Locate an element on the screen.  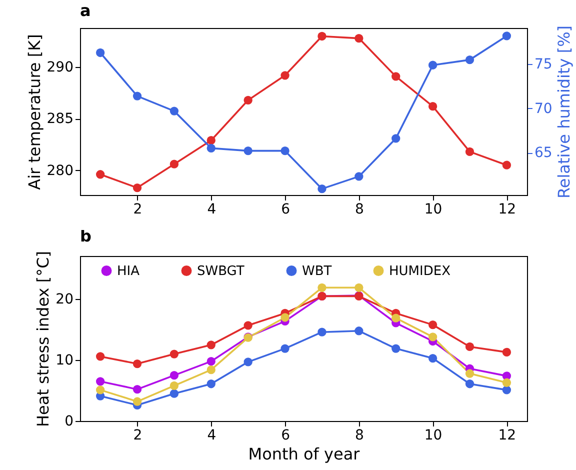
y-tick-label: 290 is located at coordinates (60, 68).